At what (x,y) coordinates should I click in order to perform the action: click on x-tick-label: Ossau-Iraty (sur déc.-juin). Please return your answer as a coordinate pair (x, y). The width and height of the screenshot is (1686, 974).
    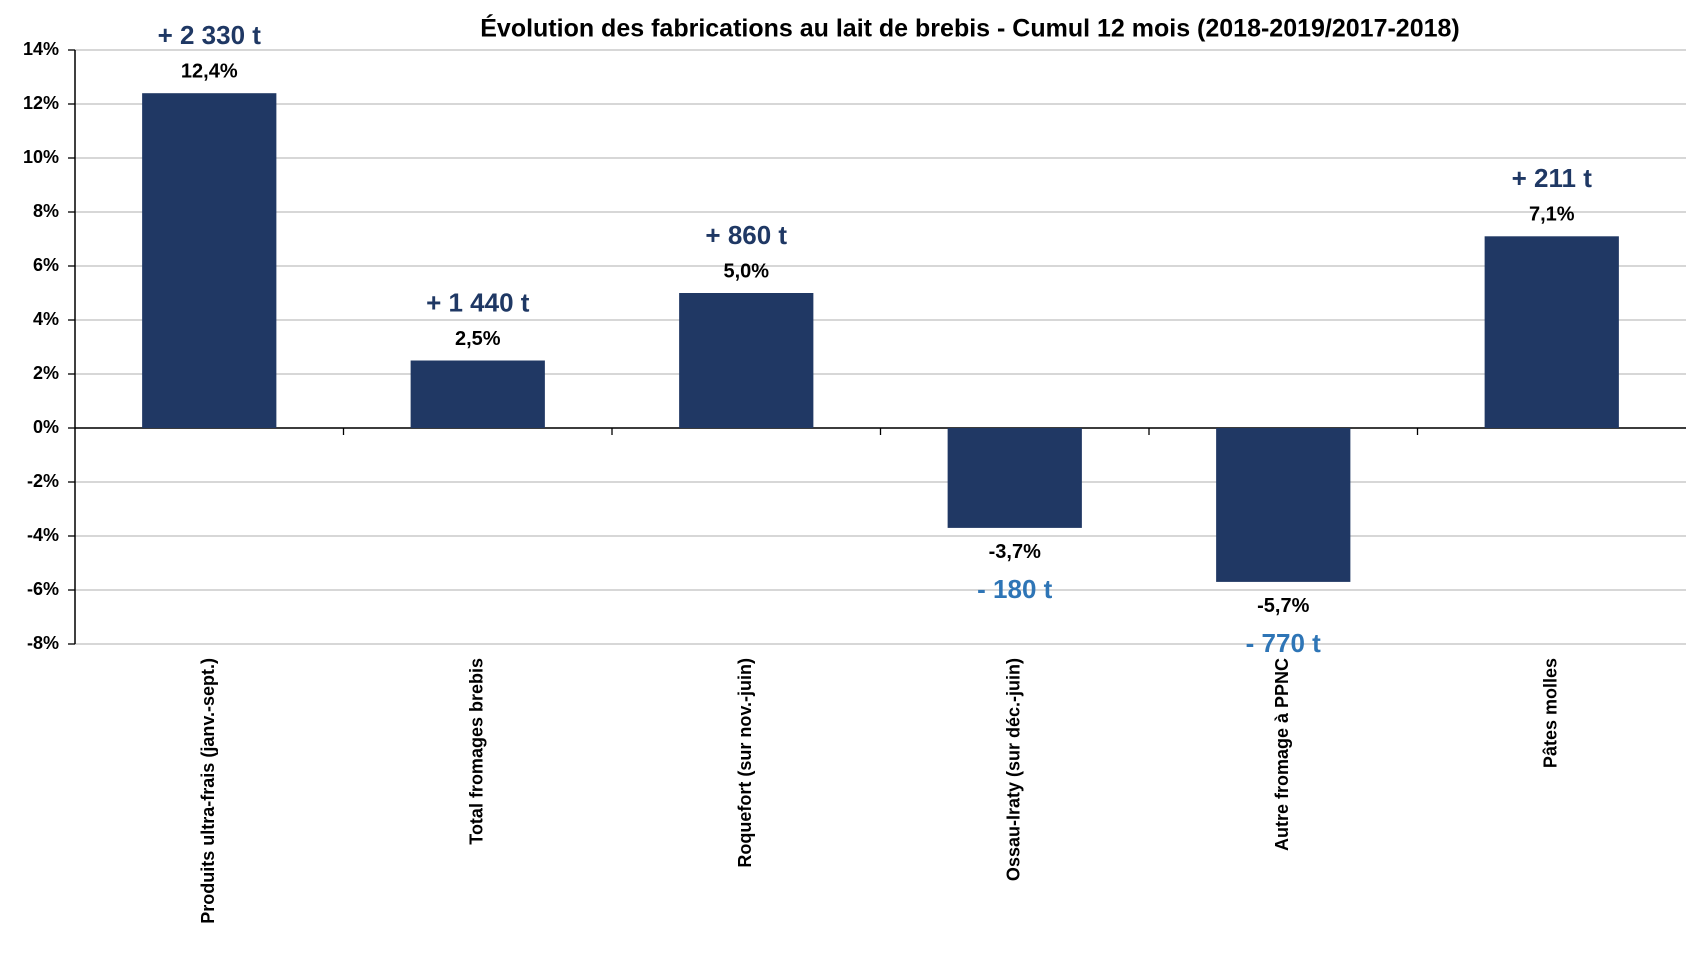
    Looking at the image, I should click on (1014, 769).